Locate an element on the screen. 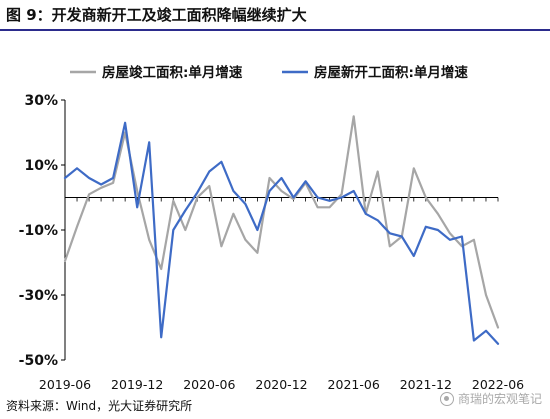 The height and width of the screenshot is (419, 550). y-tick-label: -30% is located at coordinates (38, 296).